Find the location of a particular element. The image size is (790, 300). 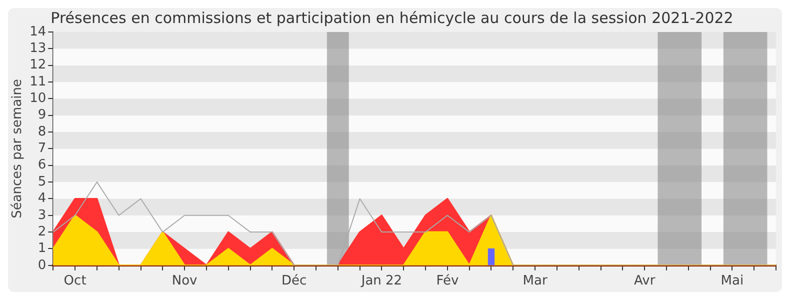

y-tick-label: 13 is located at coordinates (38, 48).